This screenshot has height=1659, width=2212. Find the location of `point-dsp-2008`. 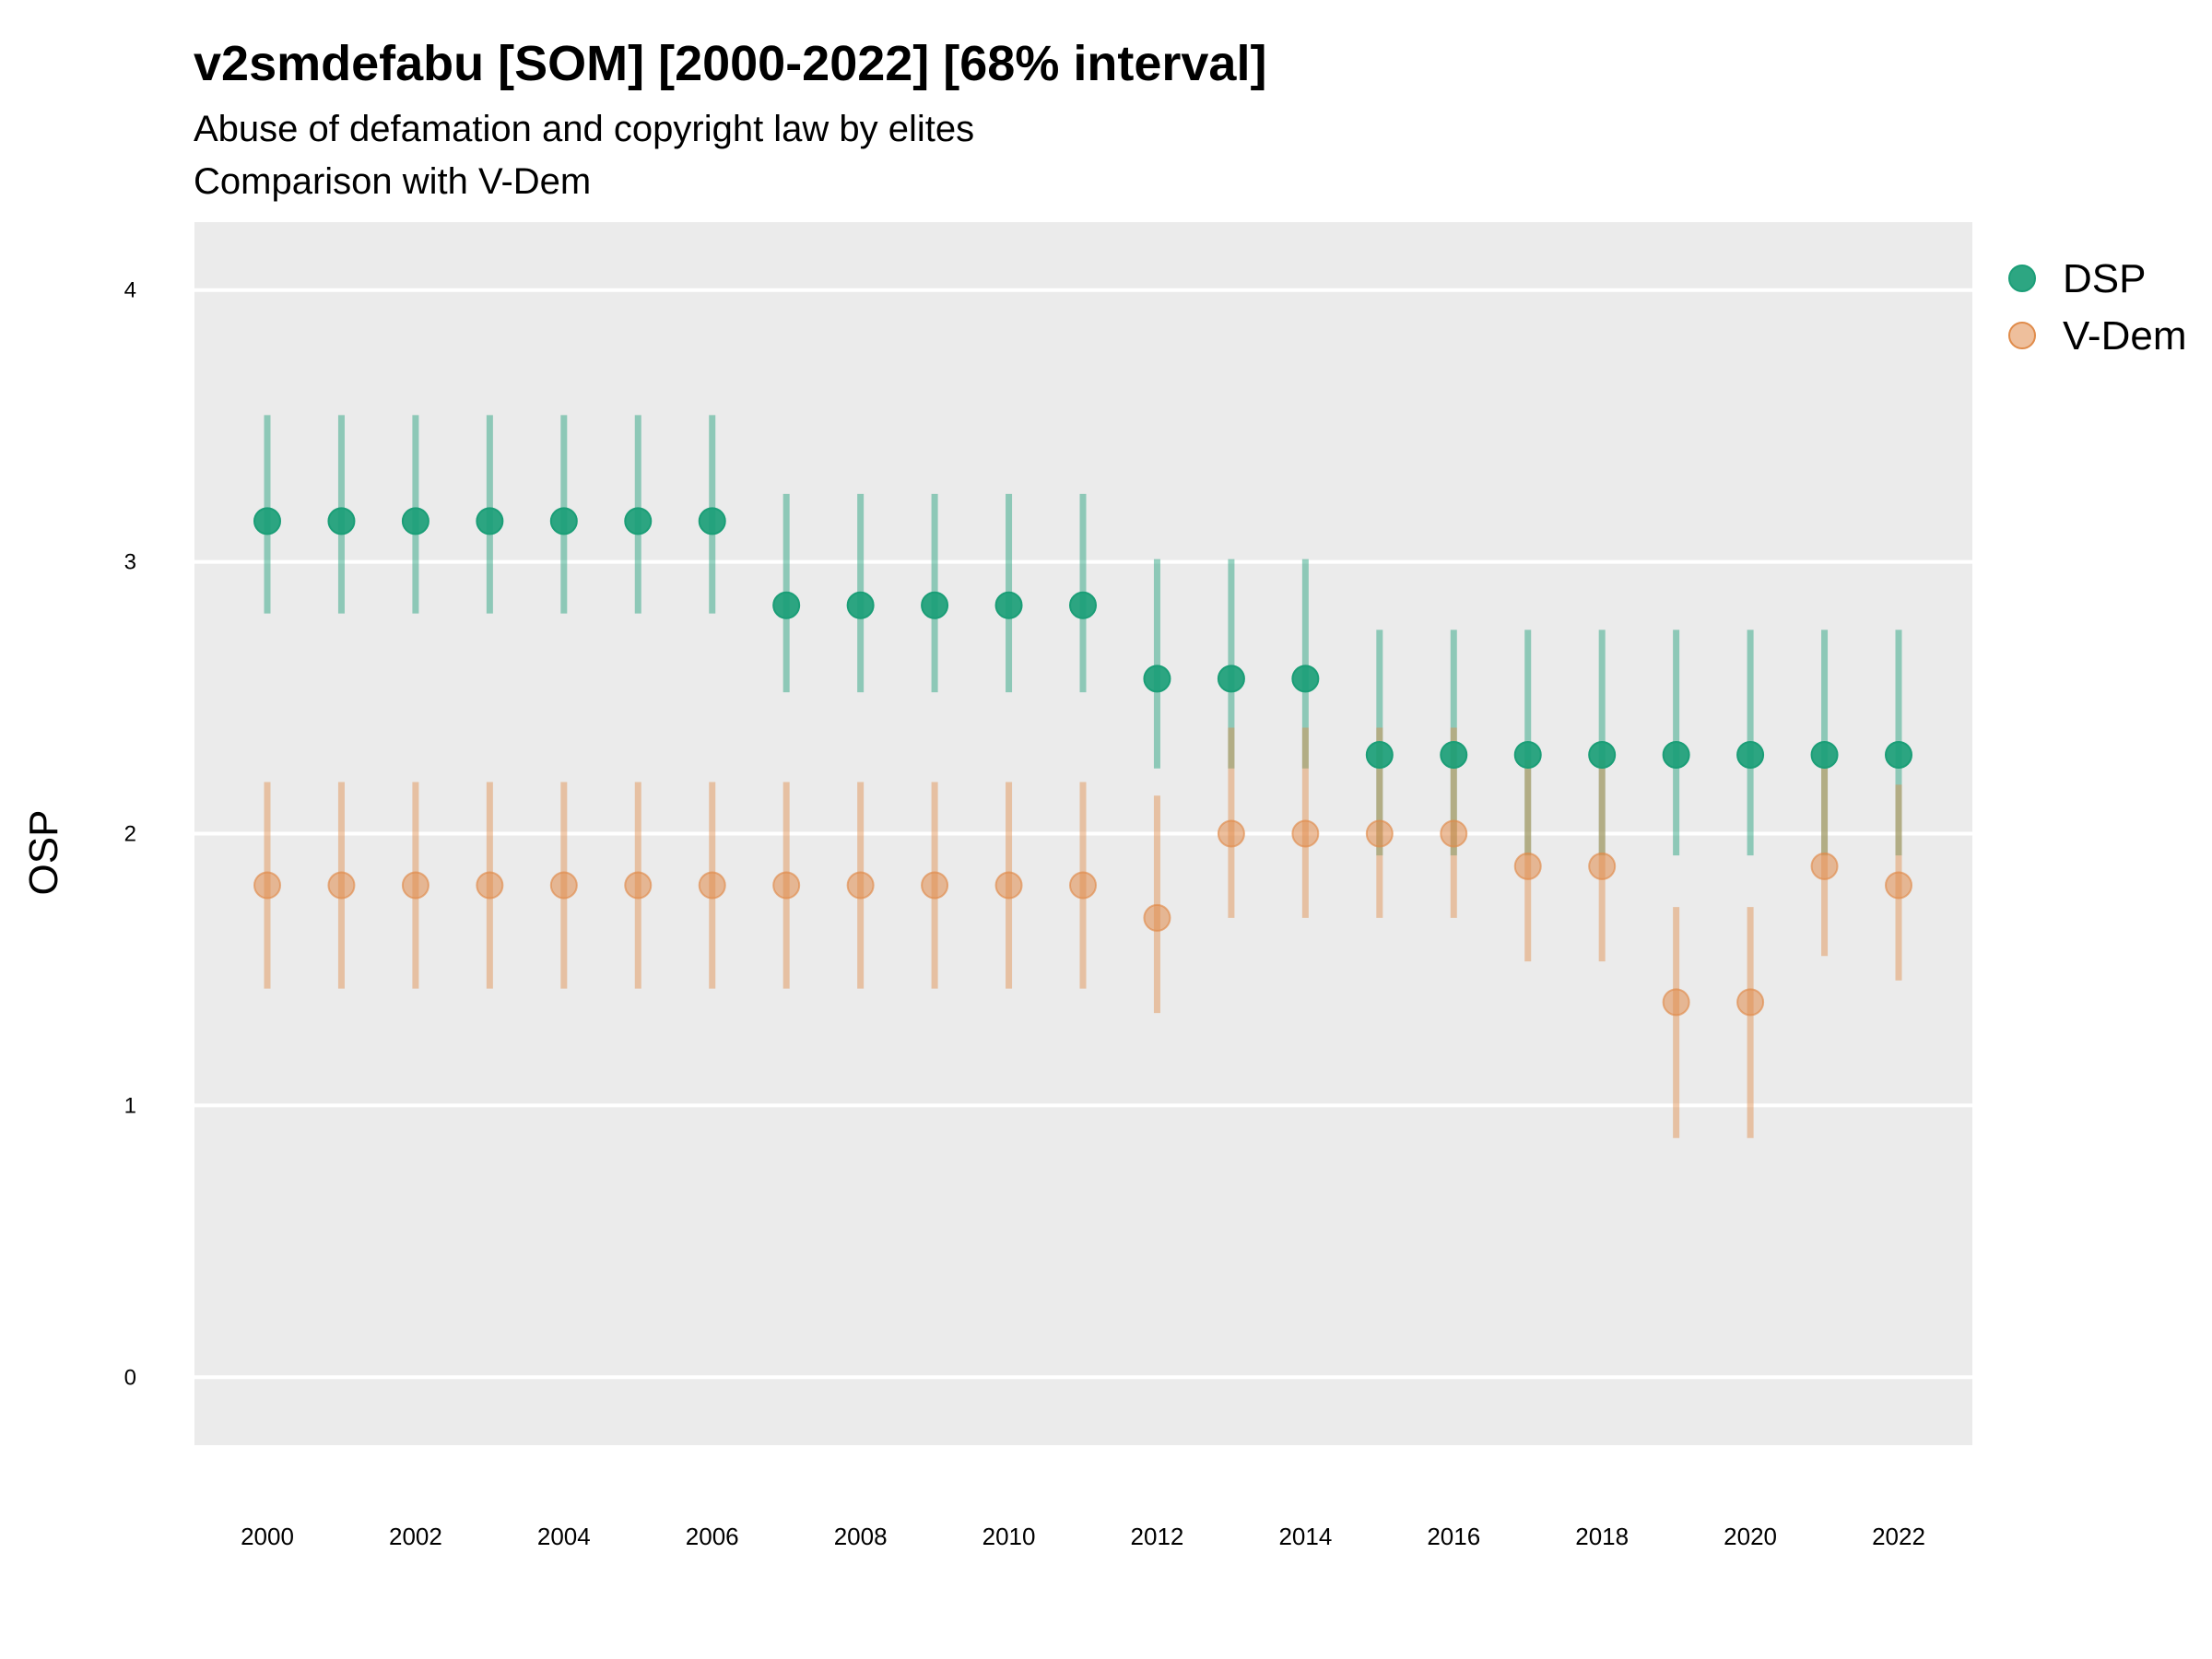

point-dsp-2008 is located at coordinates (860, 605).